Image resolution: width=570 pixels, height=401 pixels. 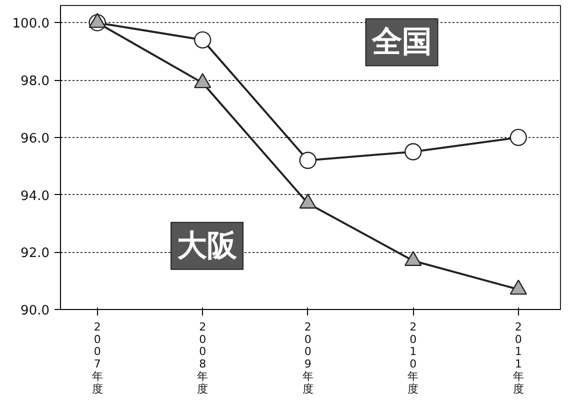 I want to click on x-tick-label: 2011年度, so click(x=518, y=358).